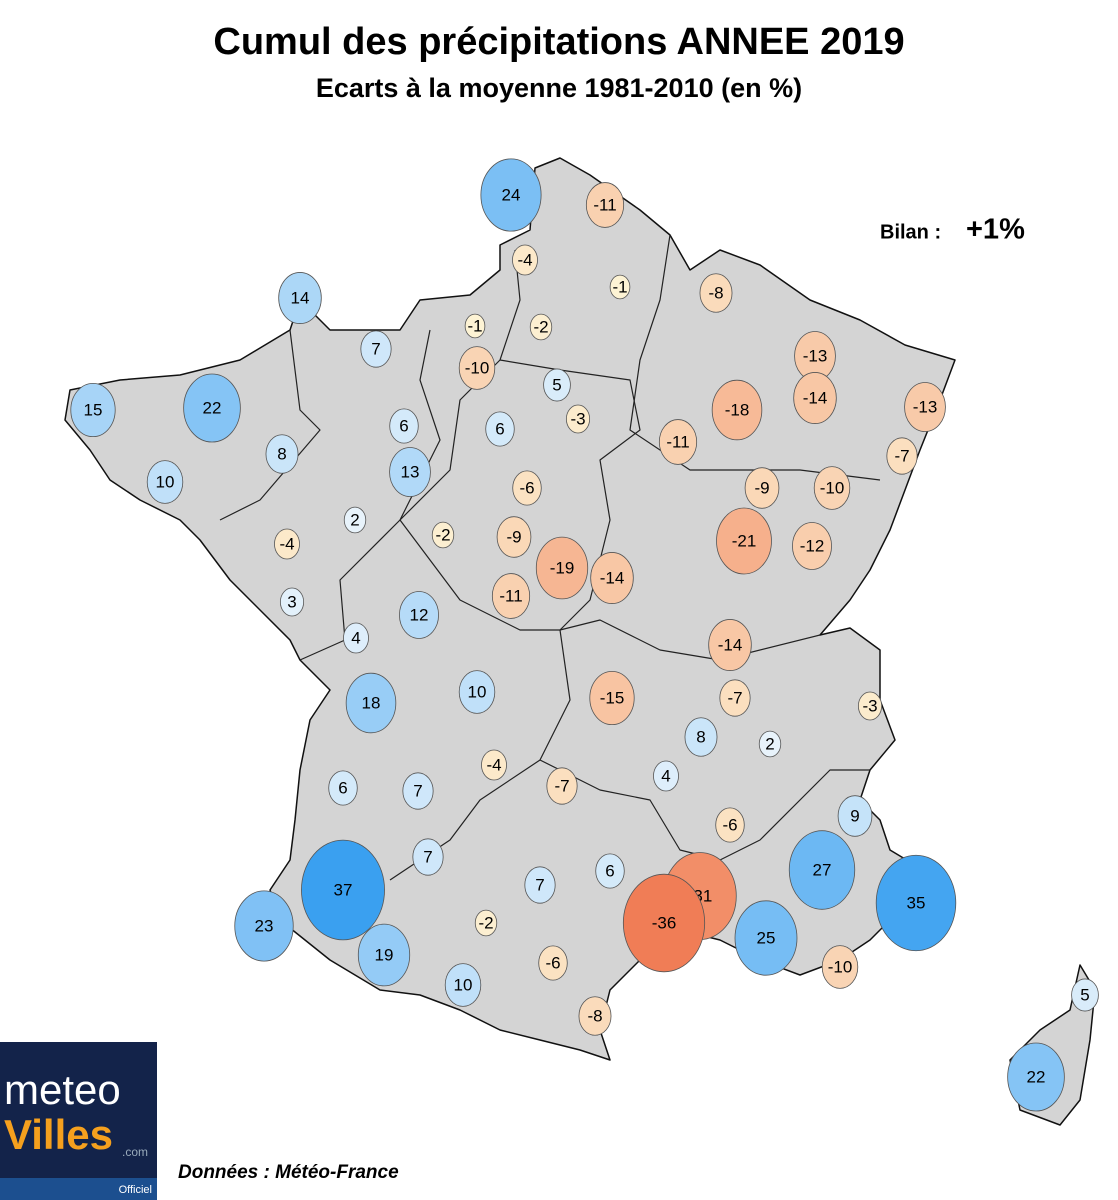 The image size is (1118, 1200). I want to click on station-value: -12, so click(812, 545).